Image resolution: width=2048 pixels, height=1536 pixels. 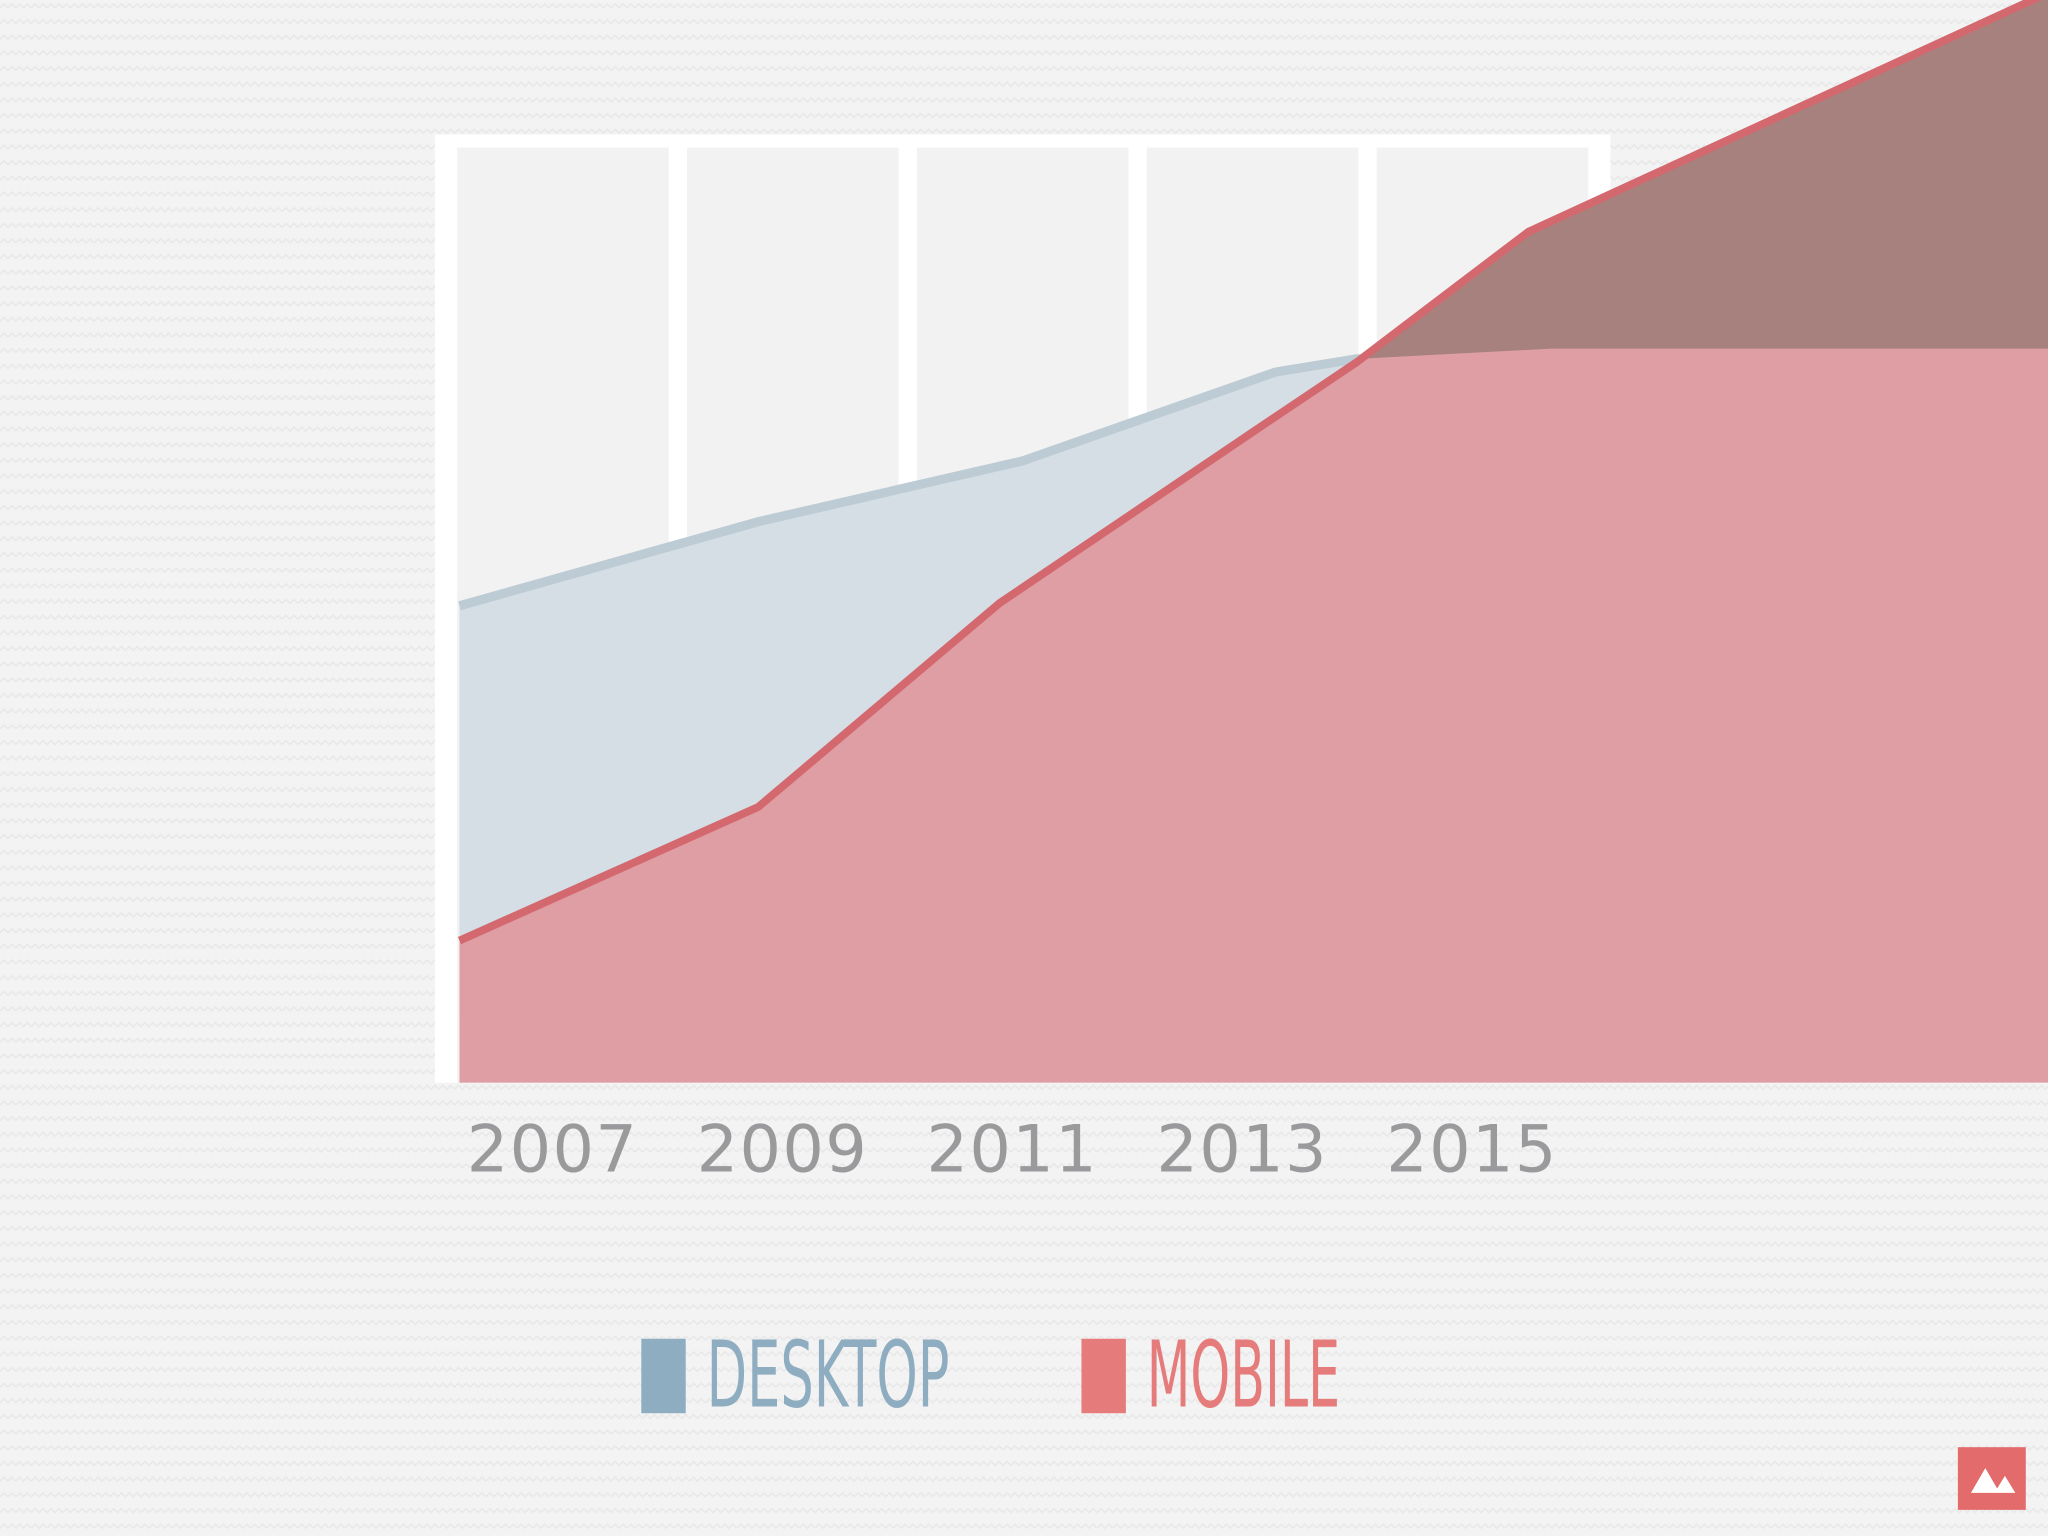 What do you see at coordinates (1243, 1375) in the screenshot?
I see `legend-label: MOBILE` at bounding box center [1243, 1375].